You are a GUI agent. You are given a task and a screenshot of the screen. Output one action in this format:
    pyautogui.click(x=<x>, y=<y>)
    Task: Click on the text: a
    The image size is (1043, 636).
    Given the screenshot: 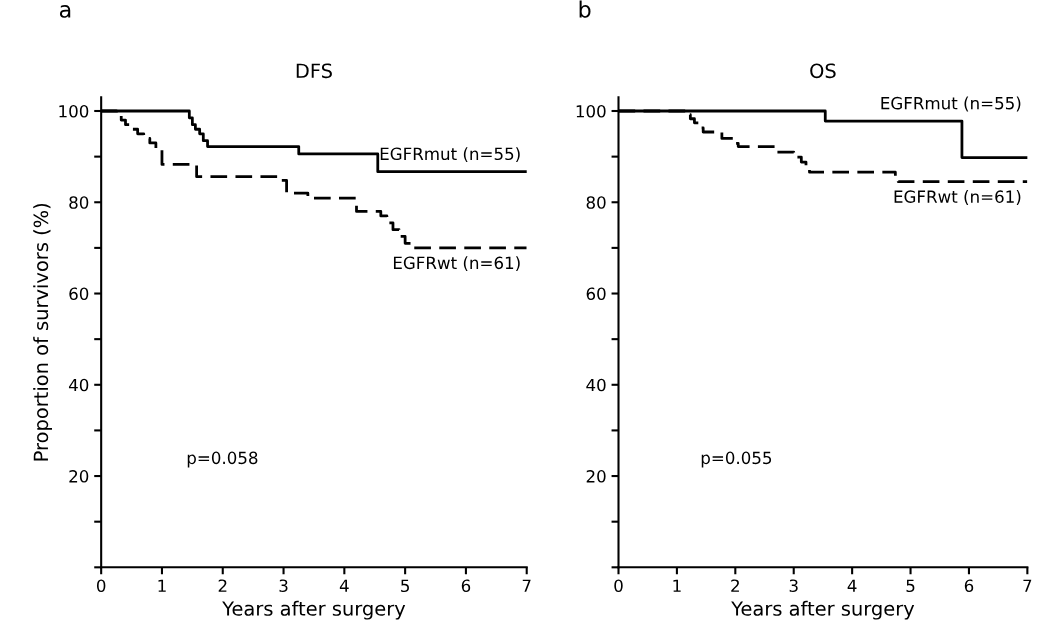 What is the action you would take?
    pyautogui.click(x=65, y=11)
    